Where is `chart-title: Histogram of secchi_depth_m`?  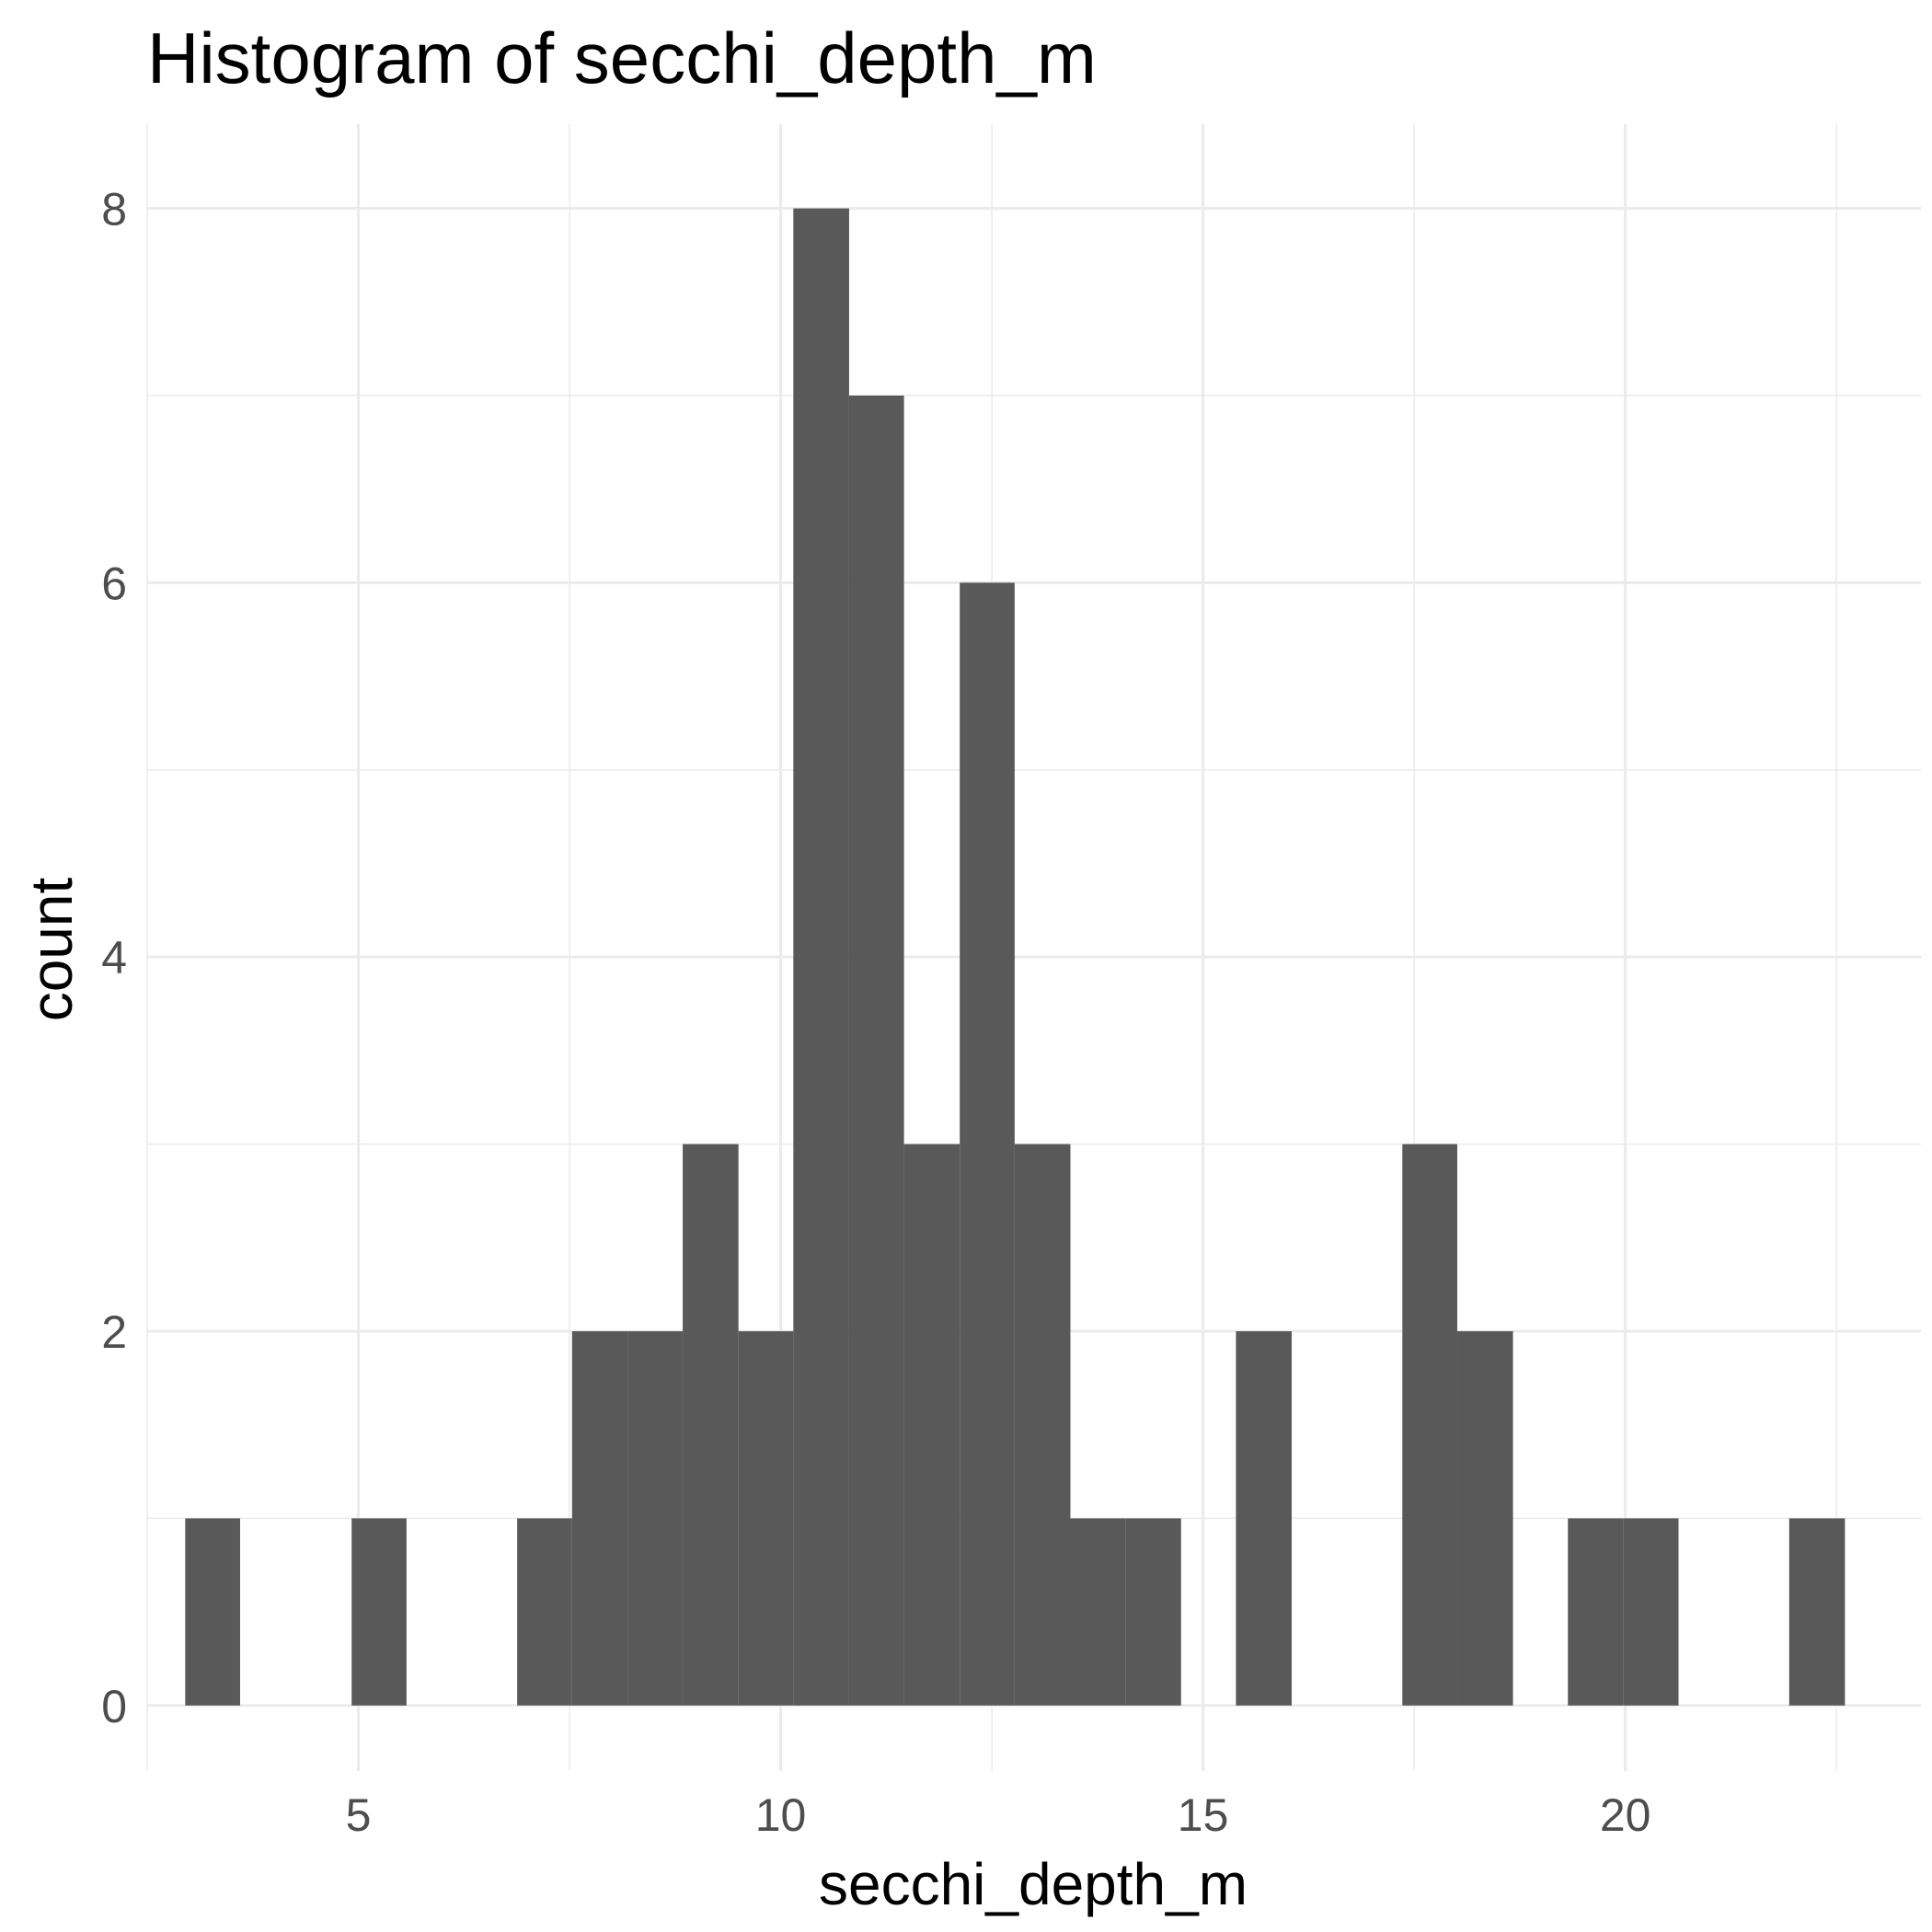 chart-title: Histogram of secchi_depth_m is located at coordinates (622, 57).